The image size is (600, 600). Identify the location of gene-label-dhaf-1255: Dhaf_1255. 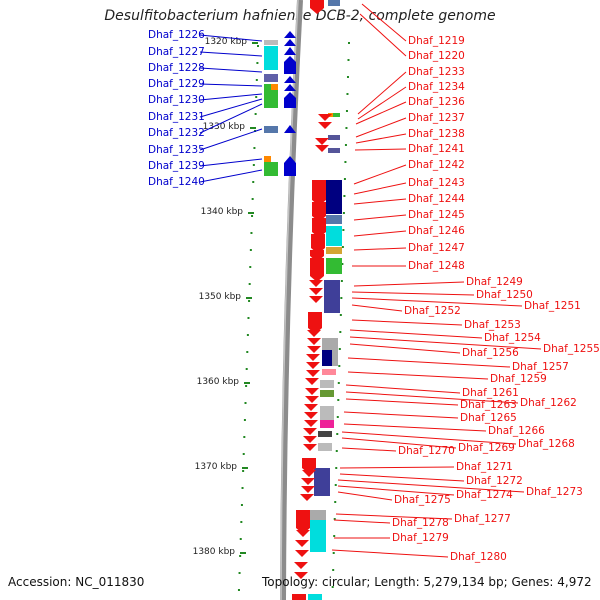
(571, 349).